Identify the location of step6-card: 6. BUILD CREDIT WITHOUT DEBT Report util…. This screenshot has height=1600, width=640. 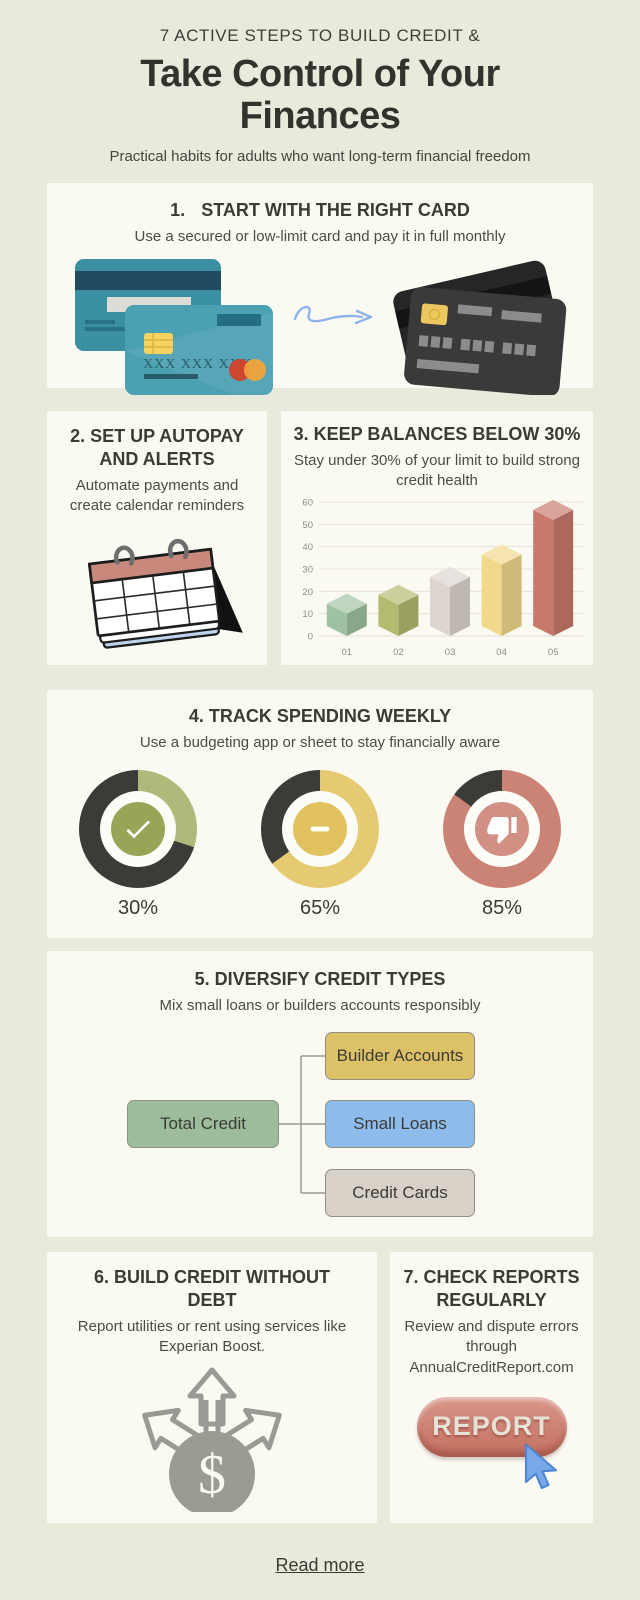
(212, 1387).